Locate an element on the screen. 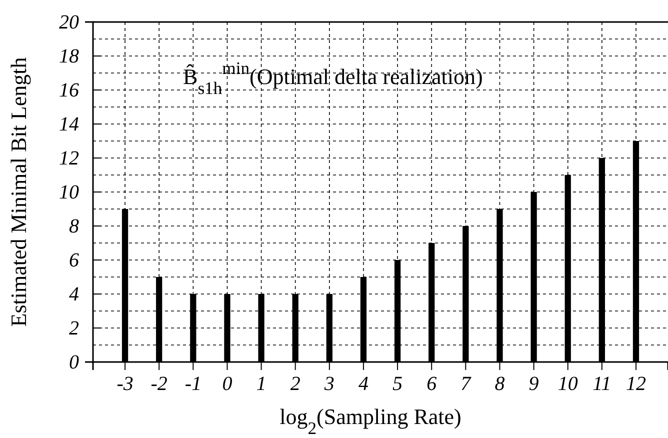  x-tick-label: 4 is located at coordinates (363, 384).